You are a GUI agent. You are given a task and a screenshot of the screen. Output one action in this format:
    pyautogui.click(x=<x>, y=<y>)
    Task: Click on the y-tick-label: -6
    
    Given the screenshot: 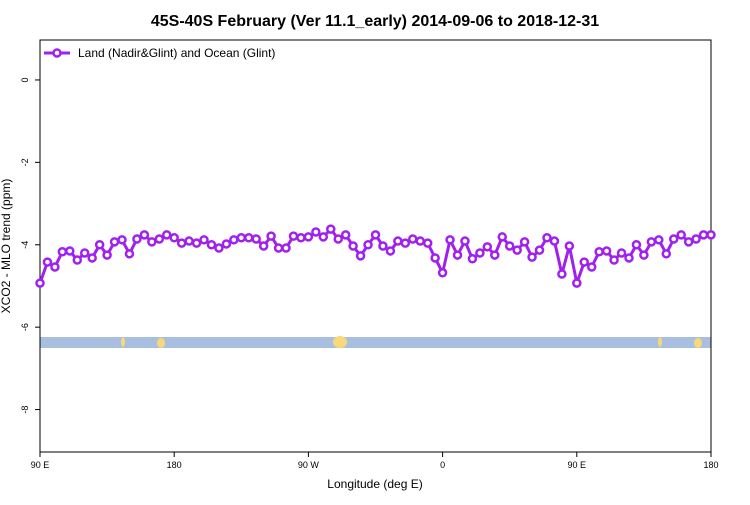 What is the action you would take?
    pyautogui.click(x=25, y=327)
    